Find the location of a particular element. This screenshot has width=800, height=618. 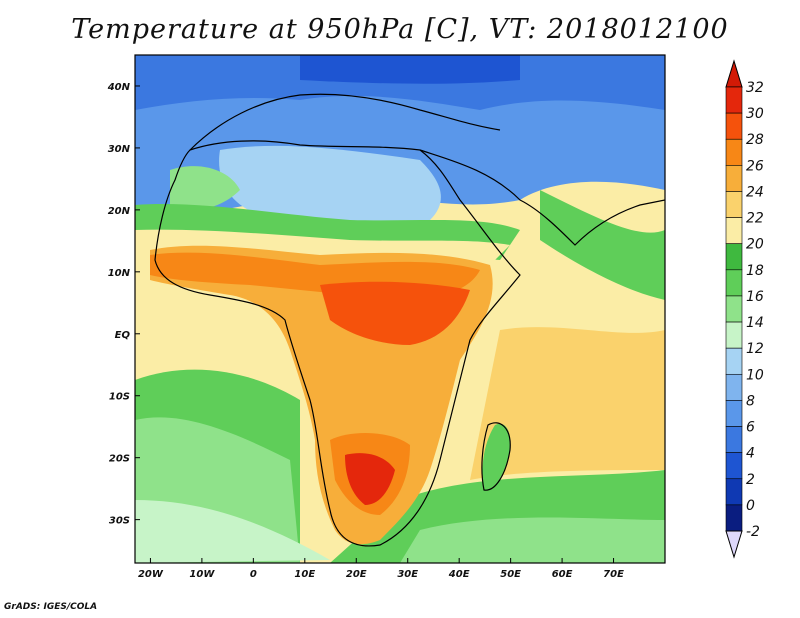

colorbar-level-label: 24 is located at coordinates (755, 192).